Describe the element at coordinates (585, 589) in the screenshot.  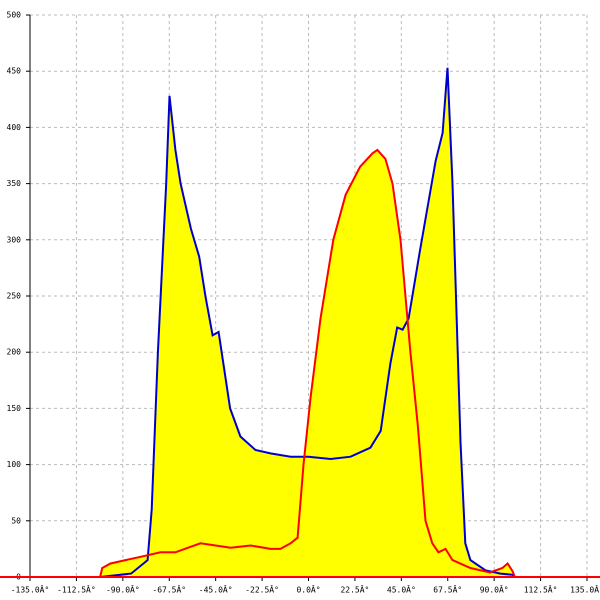
I see `x-tick-label: 135.0Â°` at that location.